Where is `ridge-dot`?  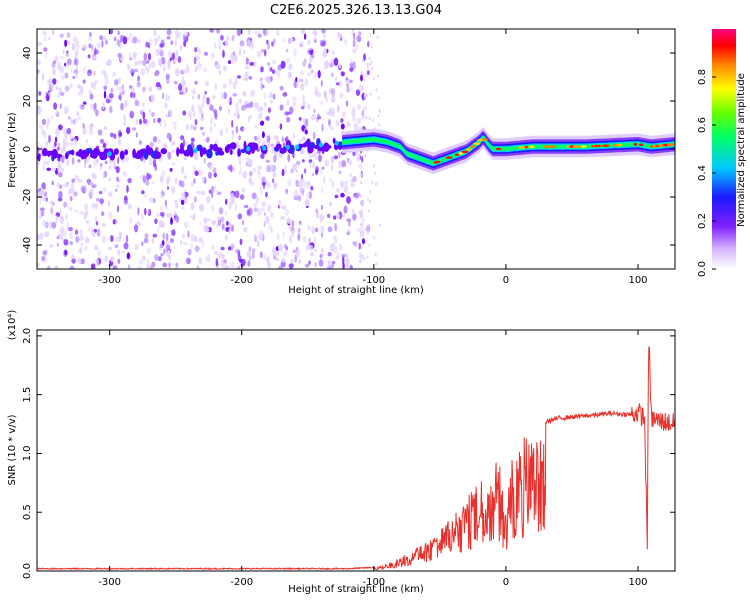 ridge-dot is located at coordinates (264, 148).